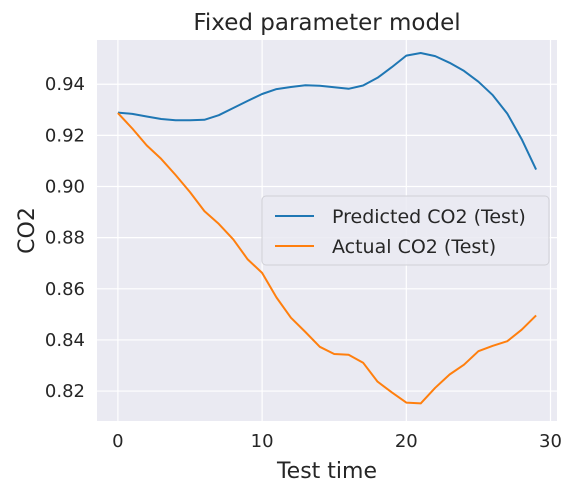 Image resolution: width=575 pixels, height=494 pixels. Describe the element at coordinates (326, 23) in the screenshot. I see `chart-title: Fixed parameter model` at that location.